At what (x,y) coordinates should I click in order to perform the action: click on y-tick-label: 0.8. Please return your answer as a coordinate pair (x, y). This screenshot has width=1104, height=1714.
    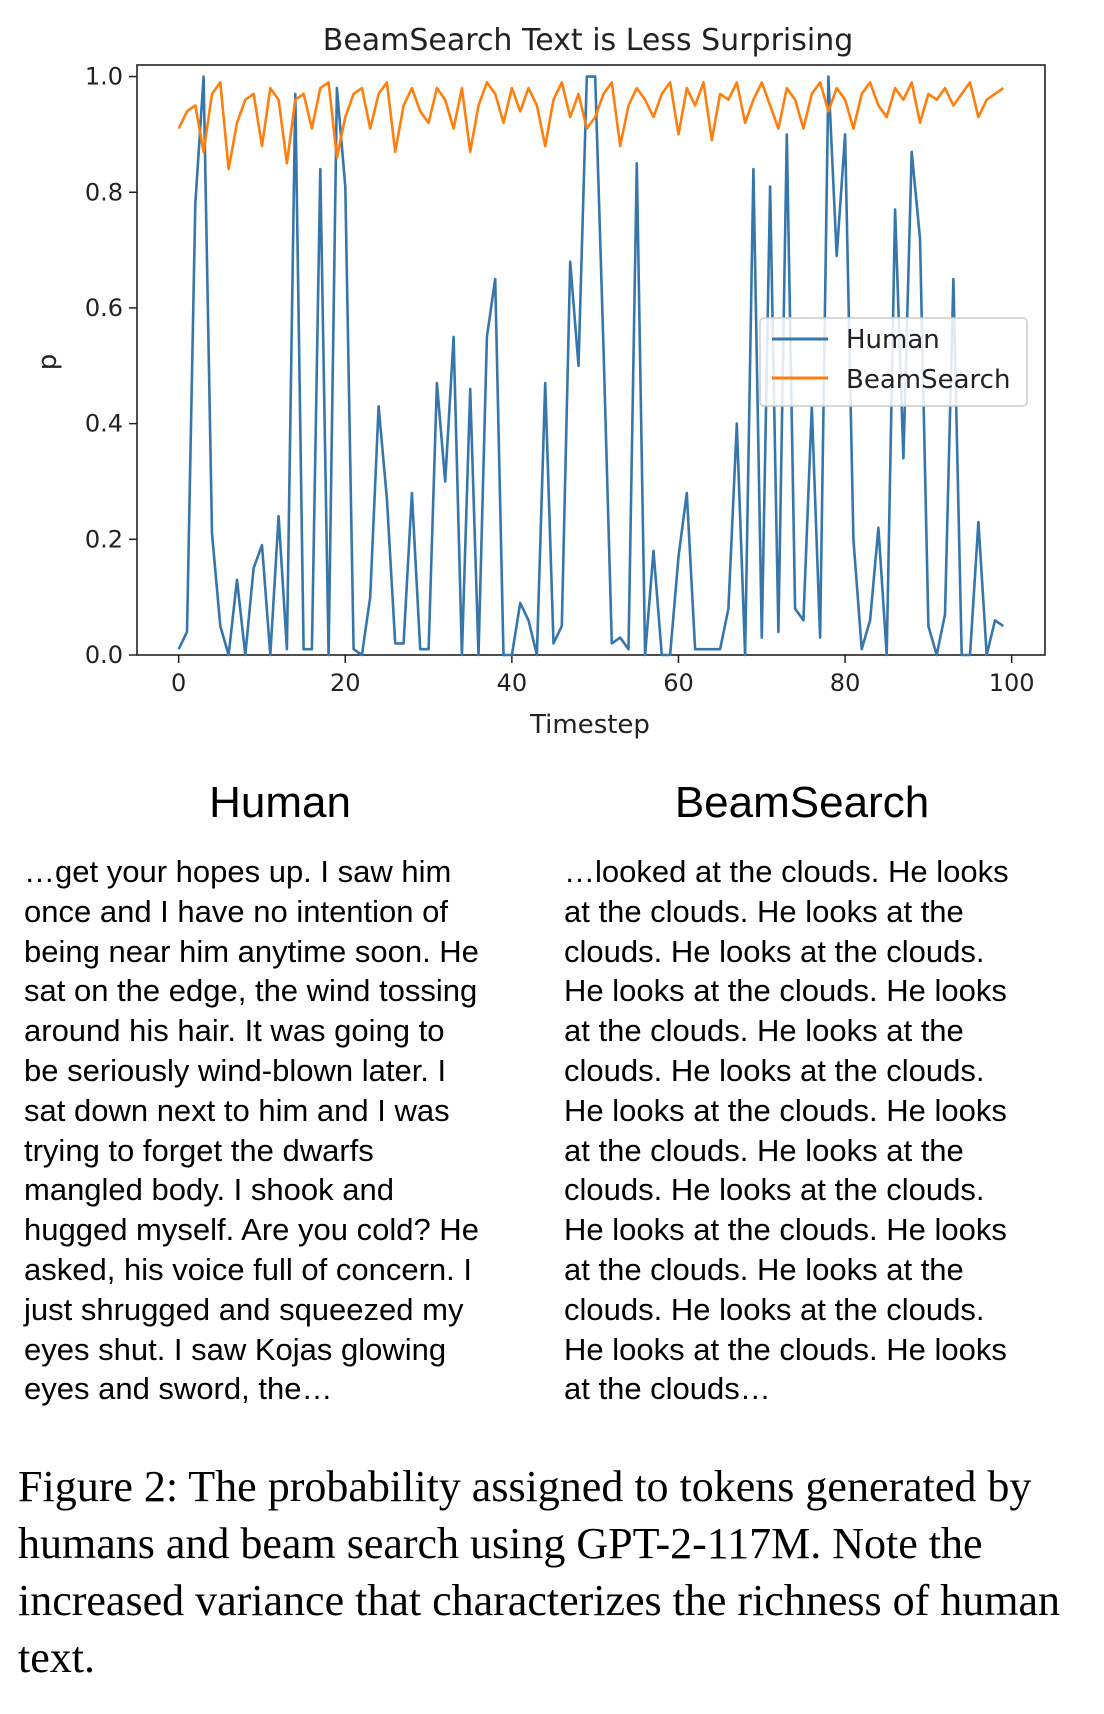
    Looking at the image, I should click on (104, 192).